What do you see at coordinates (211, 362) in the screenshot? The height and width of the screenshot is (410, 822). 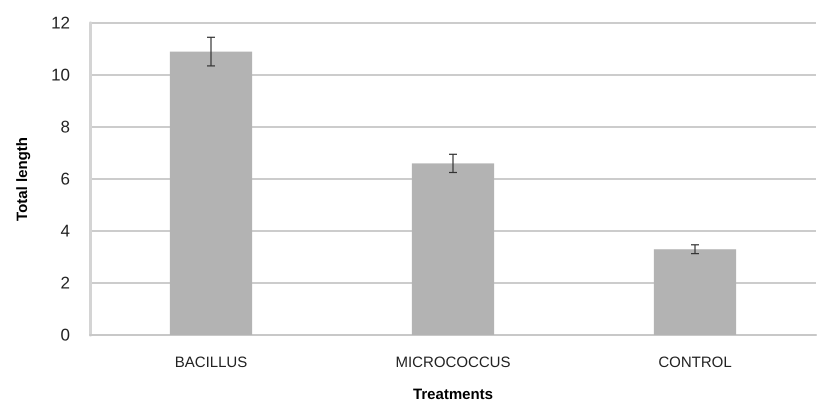 I see `x-tick-label: BACILLUS` at bounding box center [211, 362].